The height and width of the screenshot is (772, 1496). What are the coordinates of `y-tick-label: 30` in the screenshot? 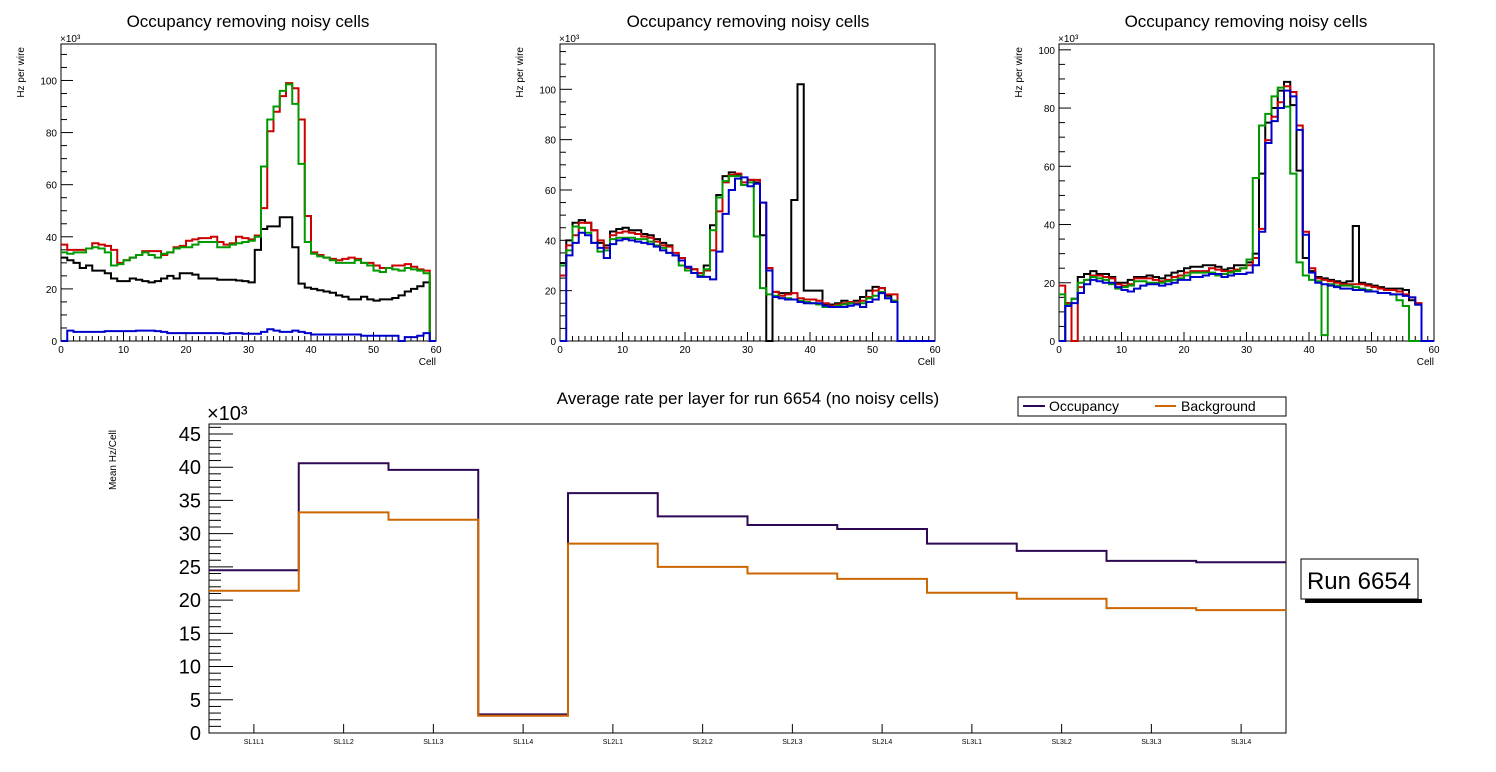 It's located at (190, 535).